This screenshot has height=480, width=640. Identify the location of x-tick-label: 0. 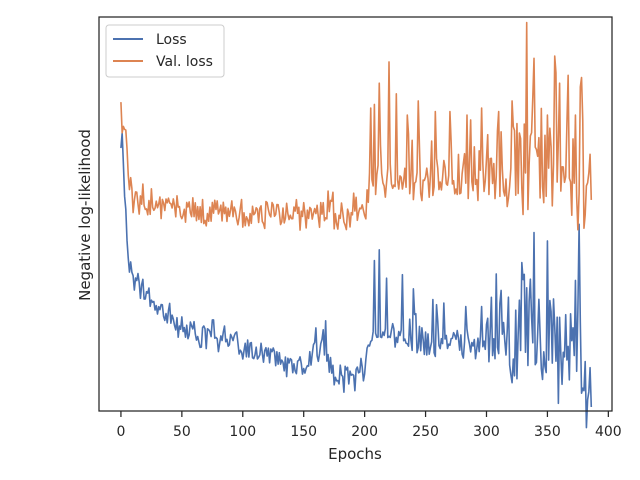
(120, 432).